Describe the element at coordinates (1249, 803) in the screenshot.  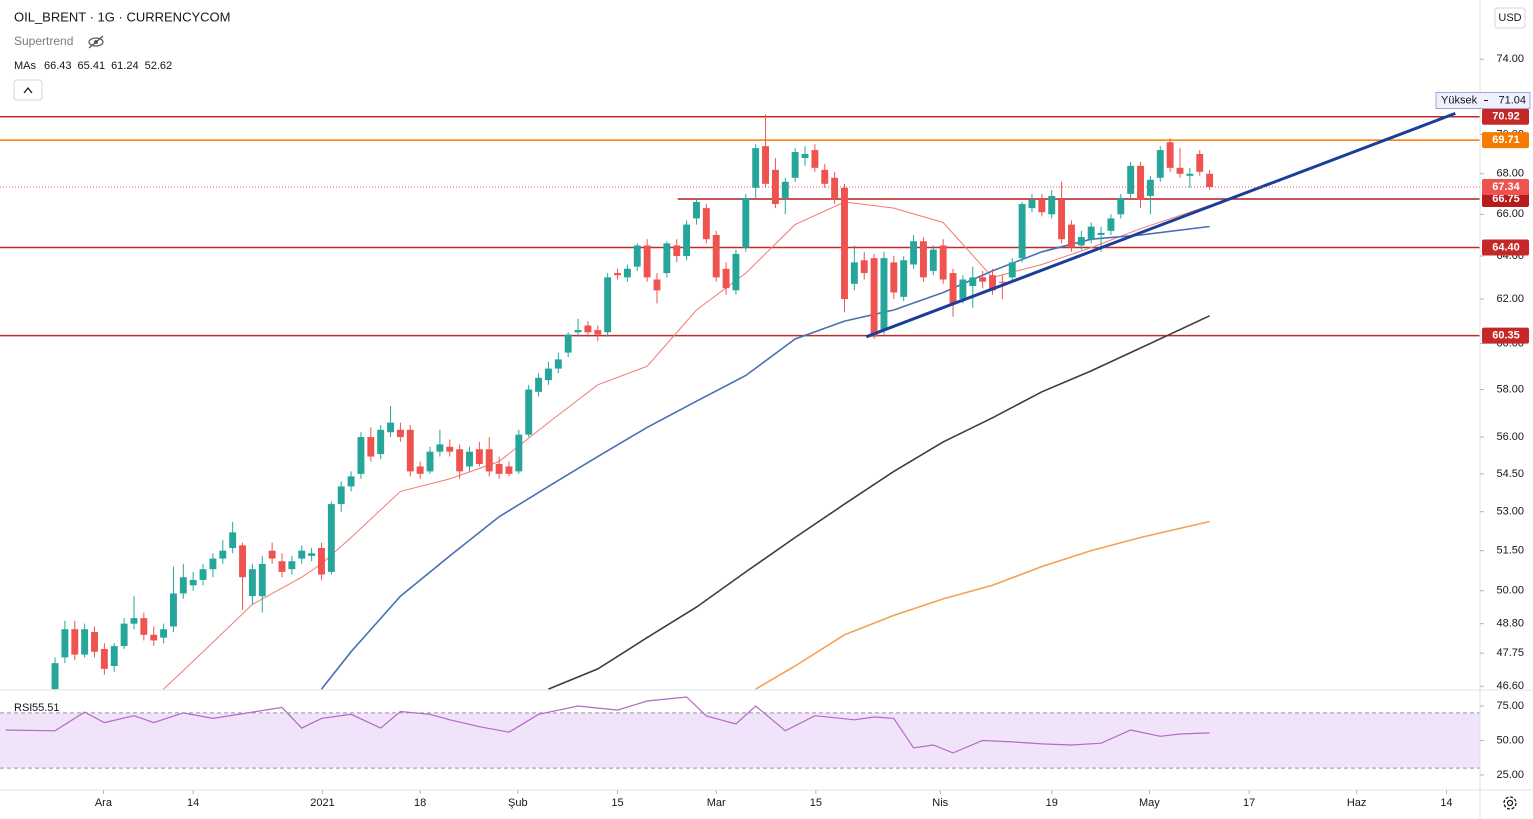
I see `x-tick-label: 17` at that location.